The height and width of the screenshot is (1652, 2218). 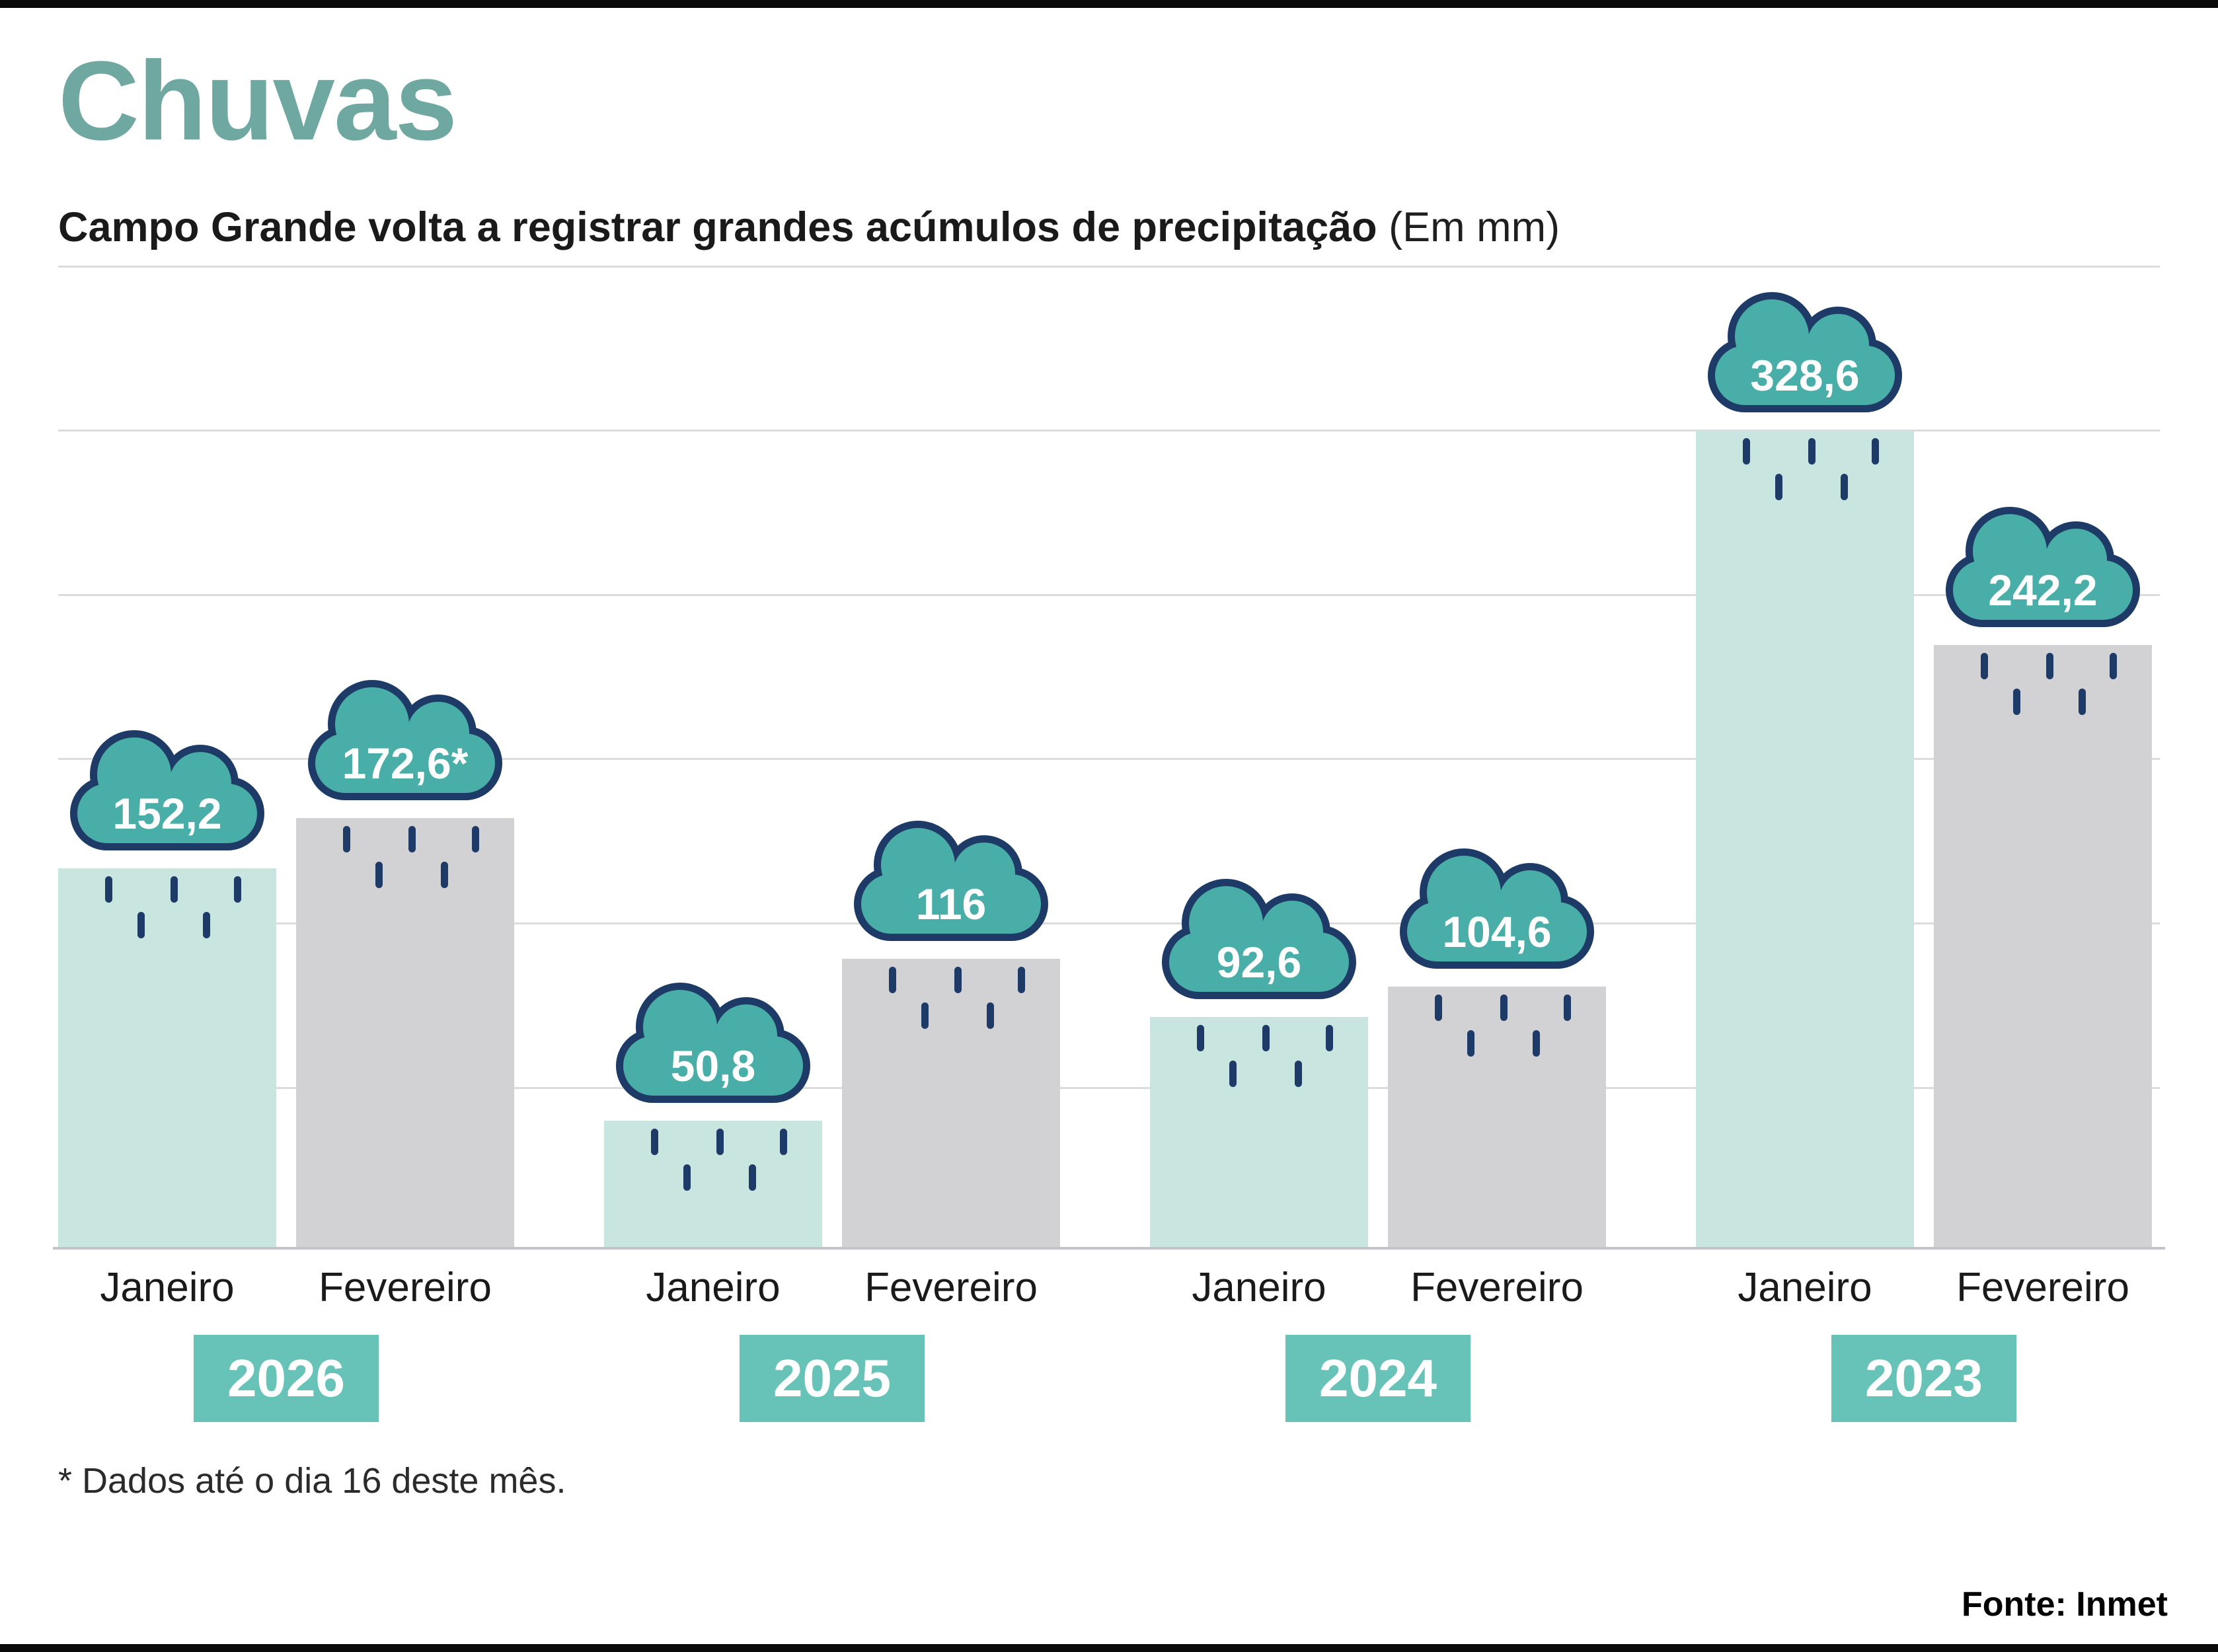 I want to click on subtitle-unit: (Em mm), so click(x=1474, y=227).